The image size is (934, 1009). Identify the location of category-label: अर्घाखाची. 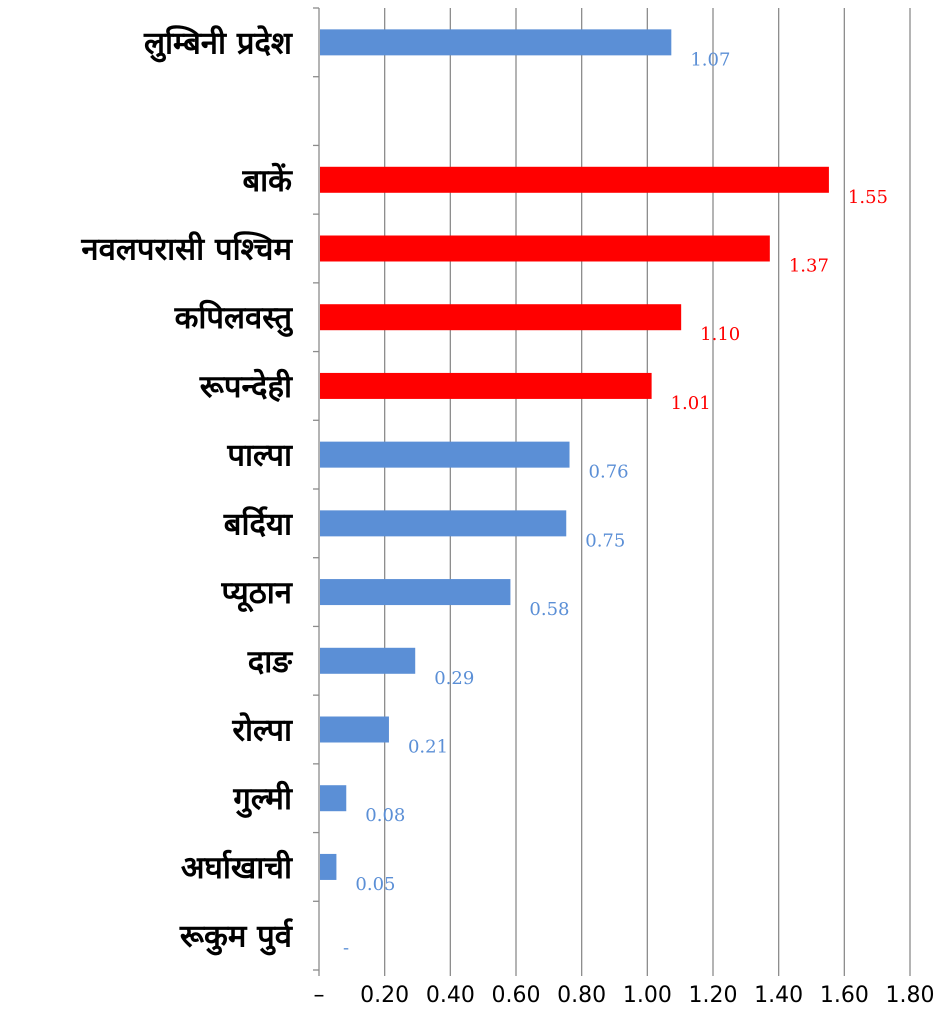
(237, 867).